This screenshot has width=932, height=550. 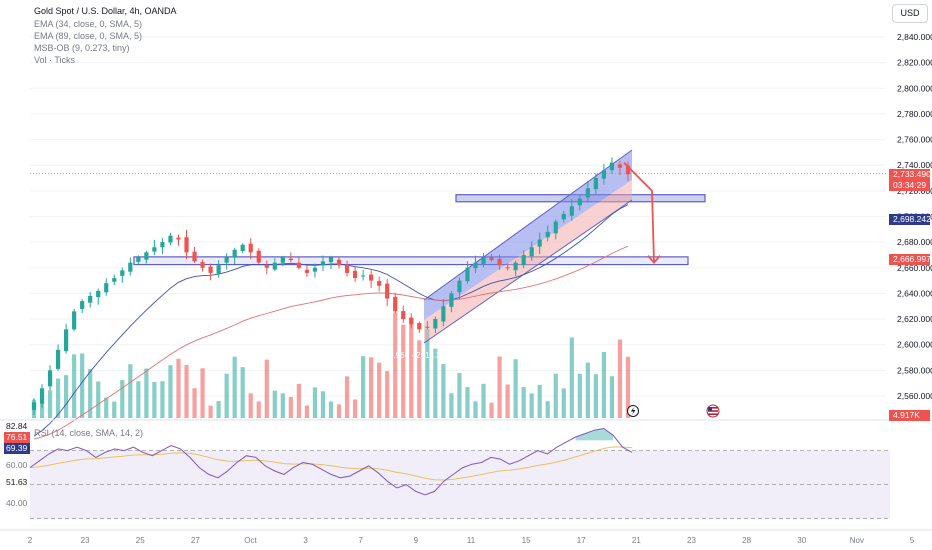 What do you see at coordinates (713, 411) in the screenshot?
I see `event-icon-us-flag` at bounding box center [713, 411].